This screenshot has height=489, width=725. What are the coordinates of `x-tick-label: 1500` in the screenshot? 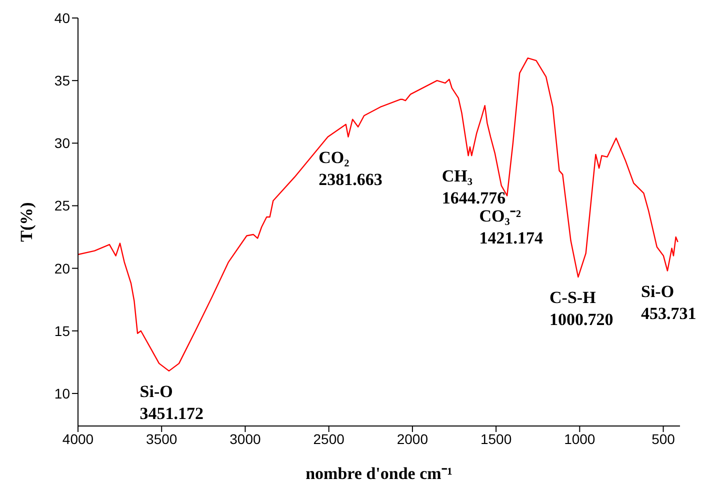 It's located at (496, 438).